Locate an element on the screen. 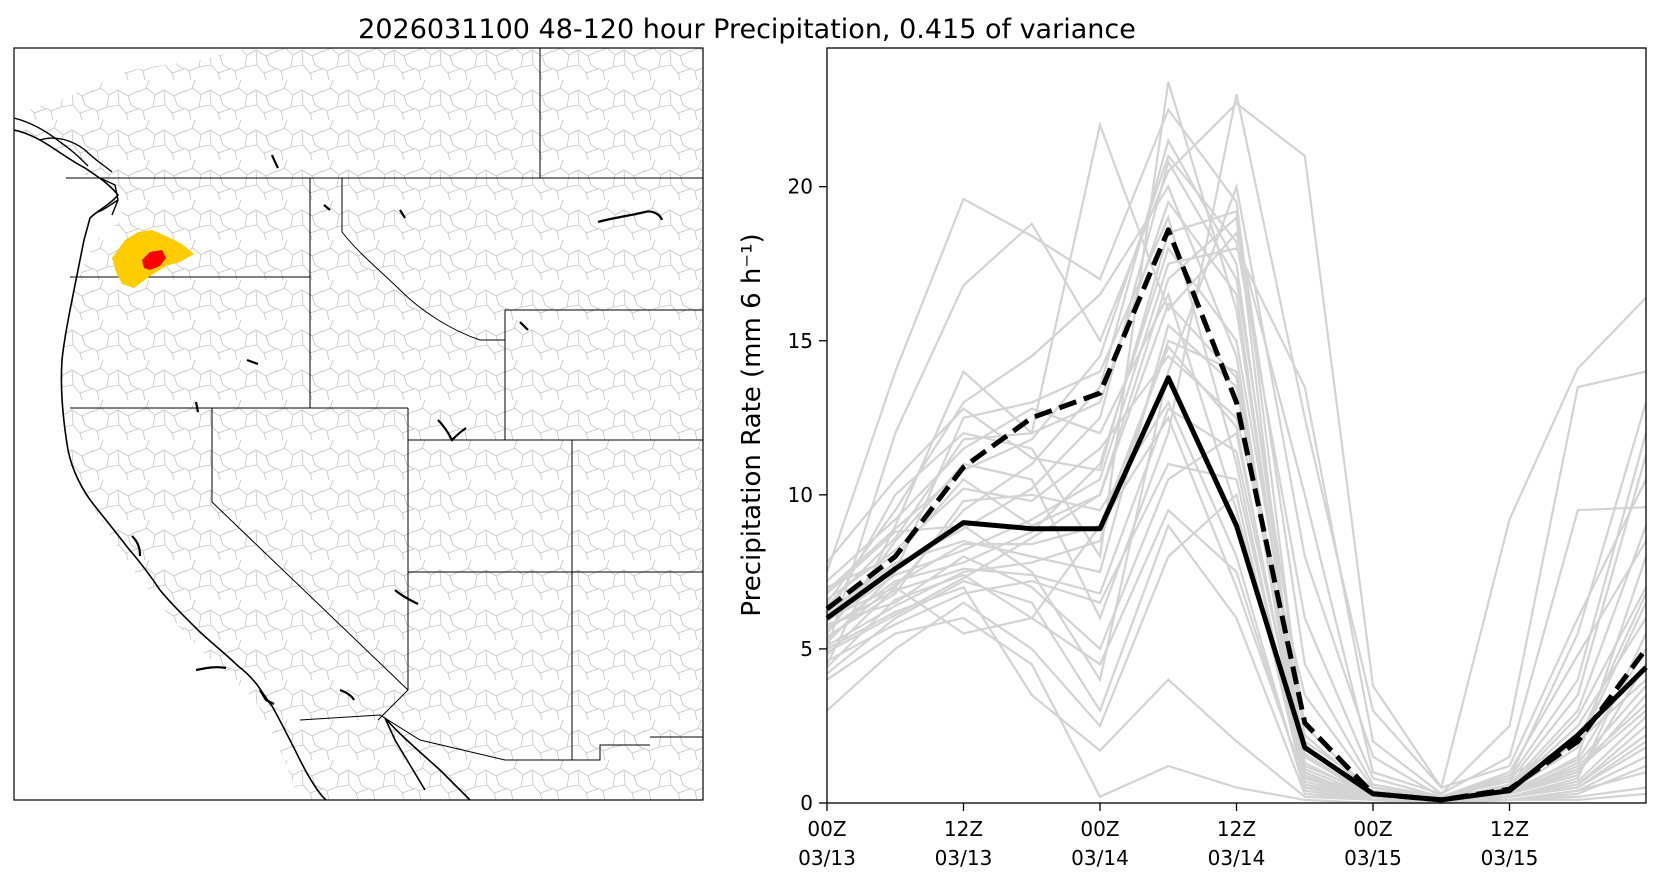 The image size is (1658, 883). y-tick-label: 15 is located at coordinates (800, 341).